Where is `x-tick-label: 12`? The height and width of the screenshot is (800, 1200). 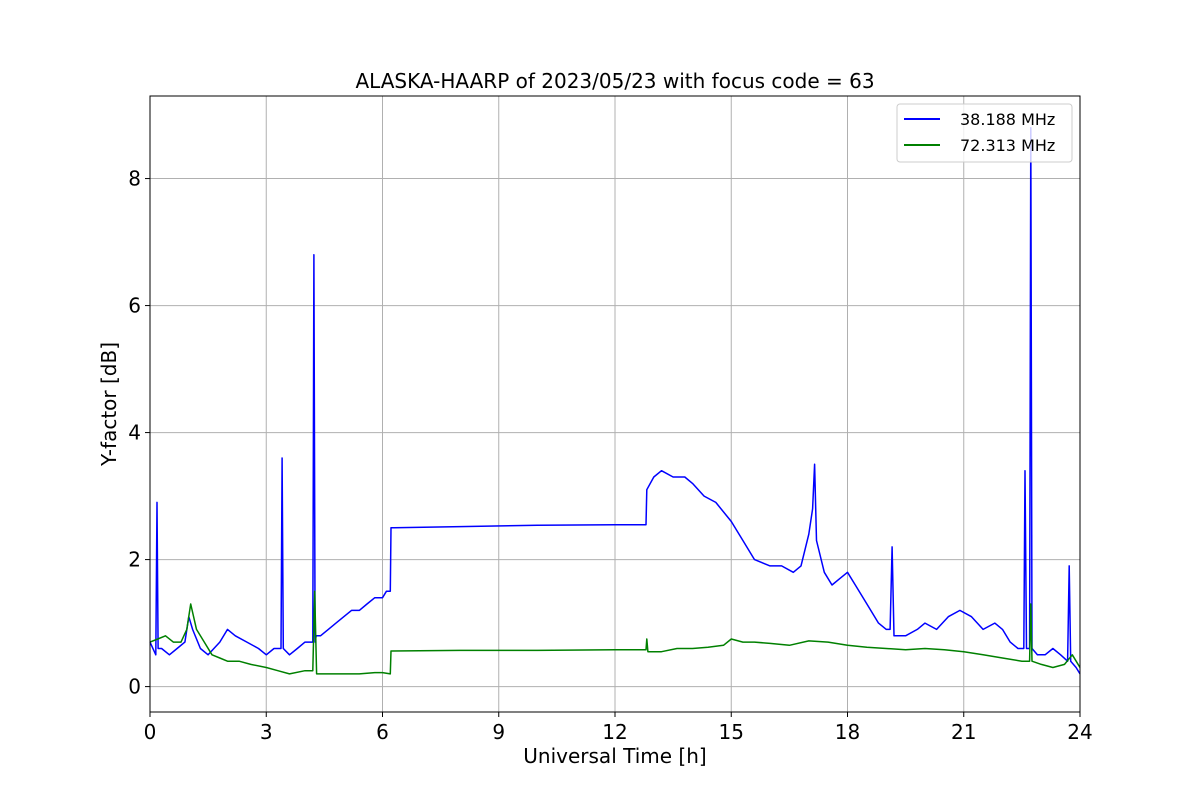 x-tick-label: 12 is located at coordinates (614, 732).